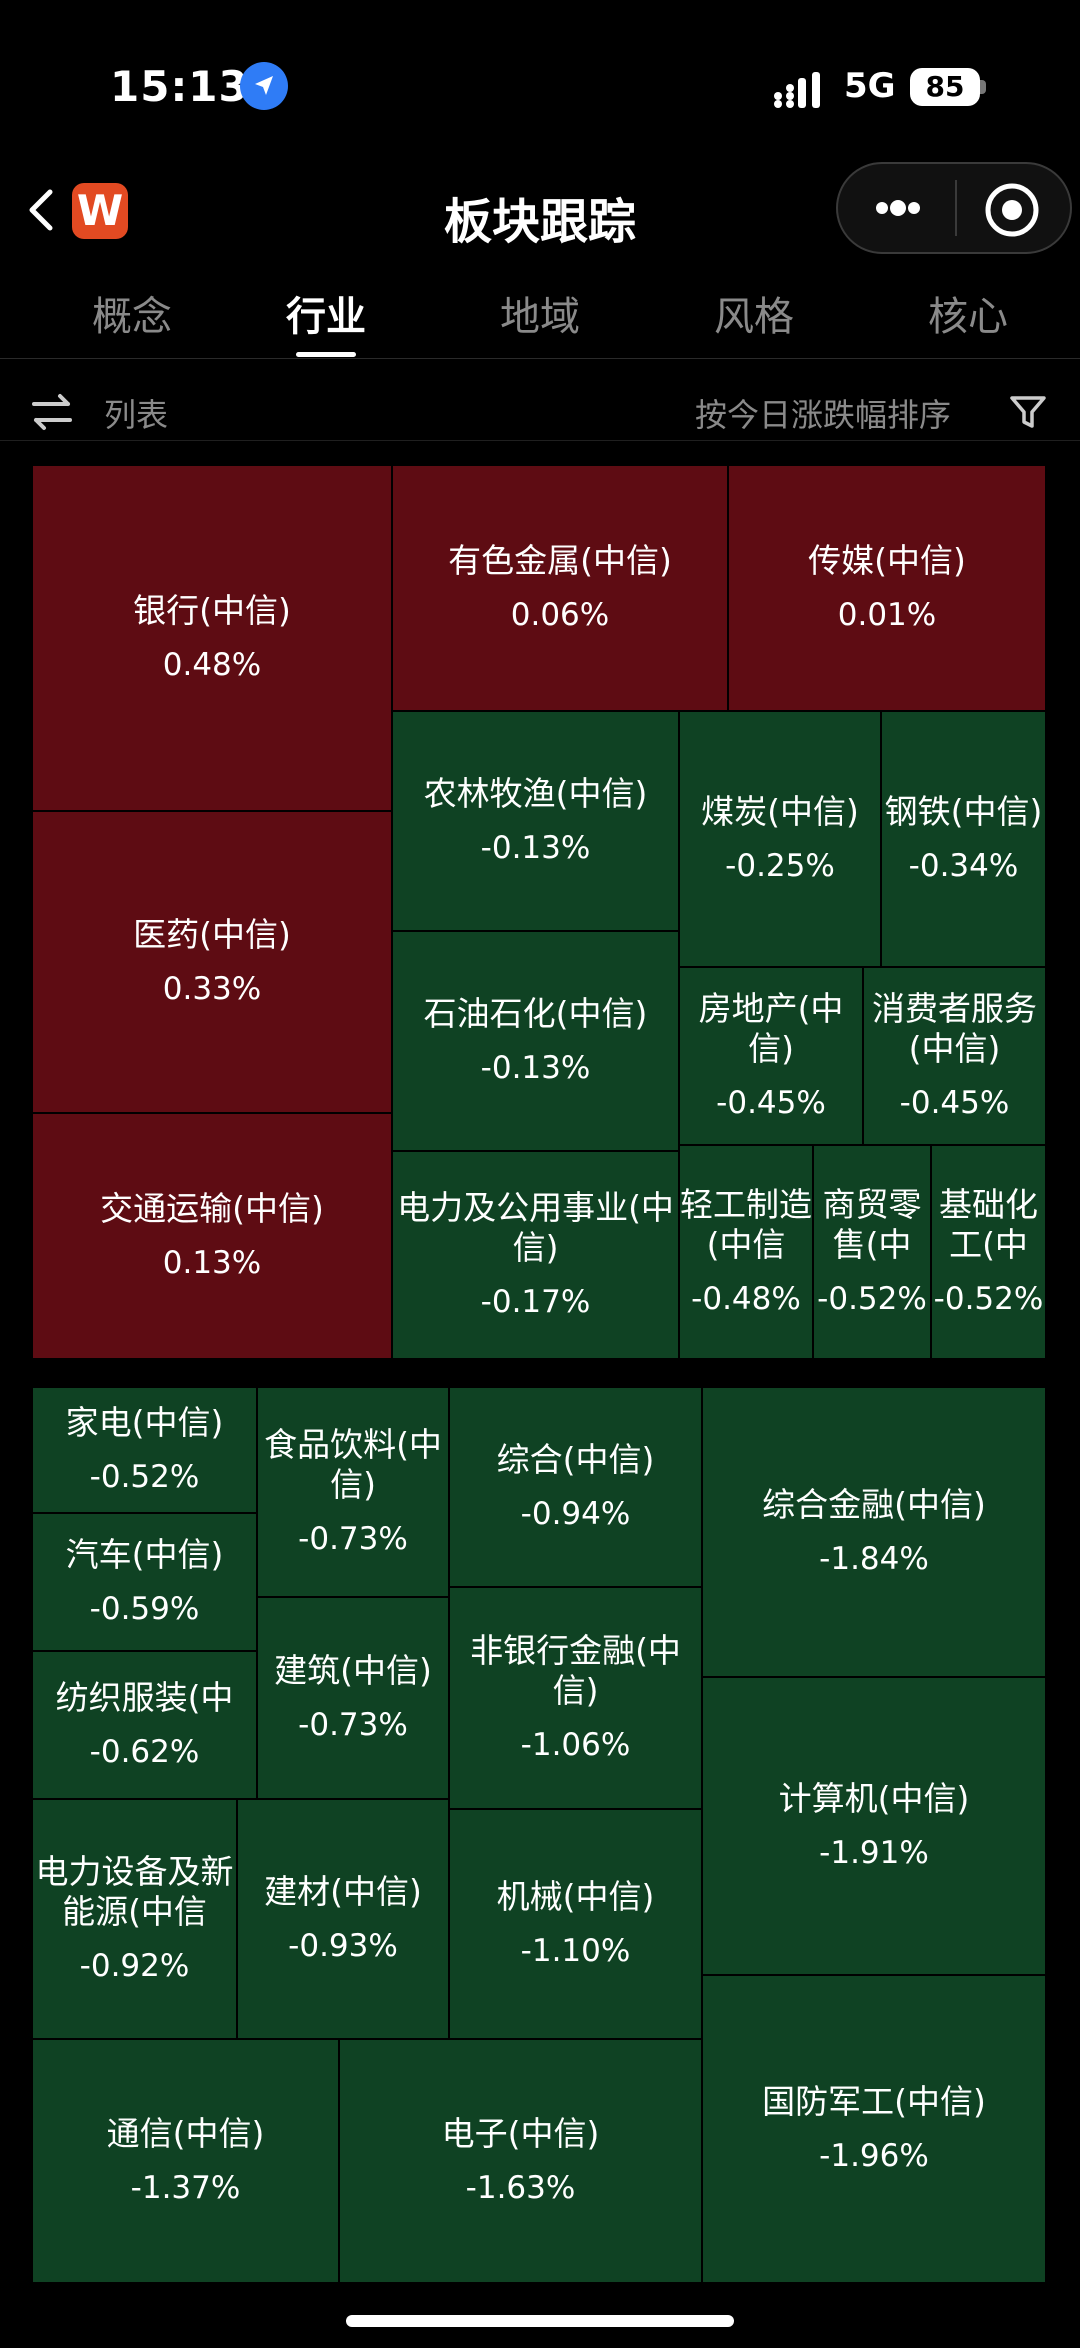  Describe the element at coordinates (144, 1582) in the screenshot. I see `sector-tile: 汽车(中信) -0.59%` at that location.